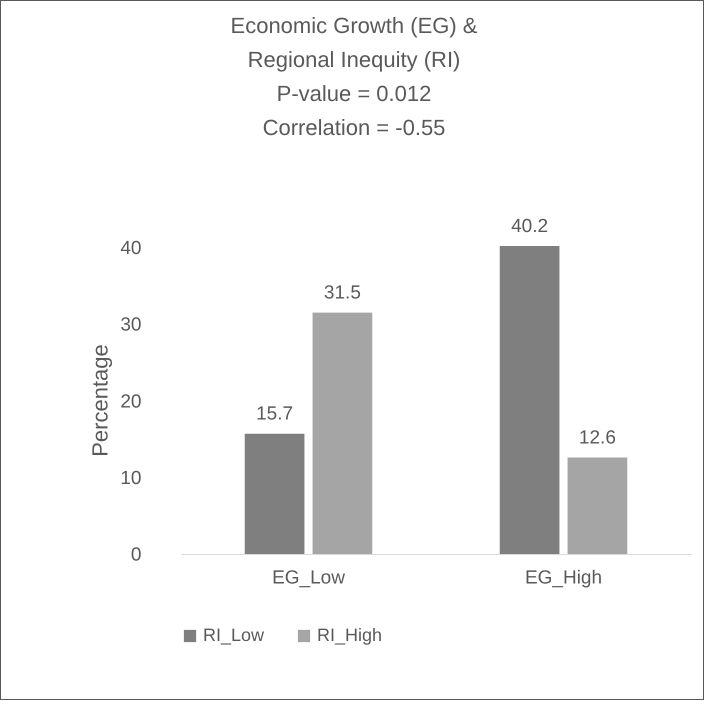  I want to click on y-tick-label: 0, so click(136, 555).